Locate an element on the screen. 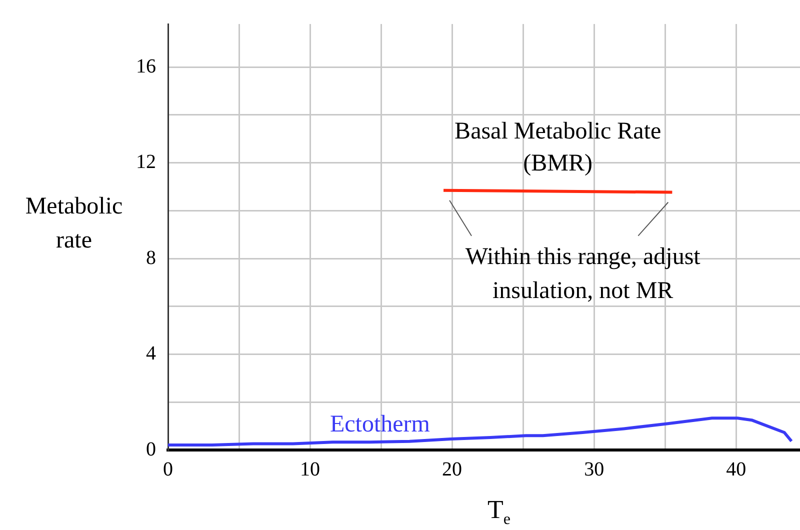 The width and height of the screenshot is (800, 530). x-tick-label: 20 is located at coordinates (452, 469).